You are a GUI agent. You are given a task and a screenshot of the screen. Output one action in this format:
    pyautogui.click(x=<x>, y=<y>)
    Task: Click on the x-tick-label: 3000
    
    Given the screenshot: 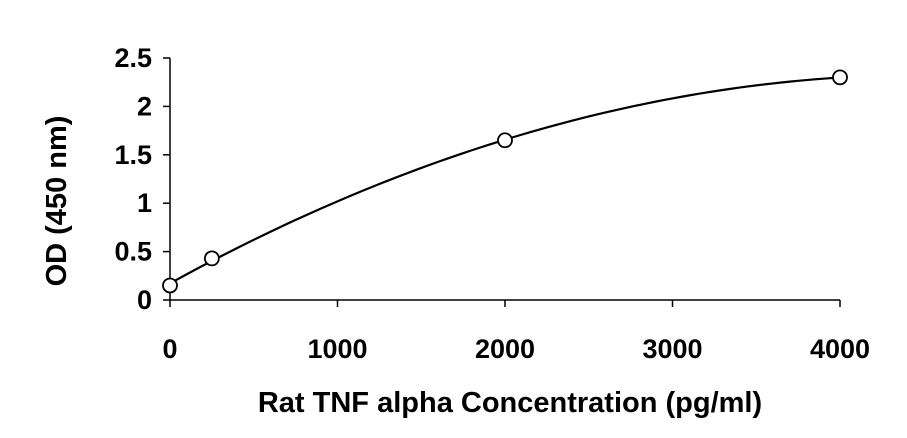 What is the action you would take?
    pyautogui.click(x=672, y=349)
    